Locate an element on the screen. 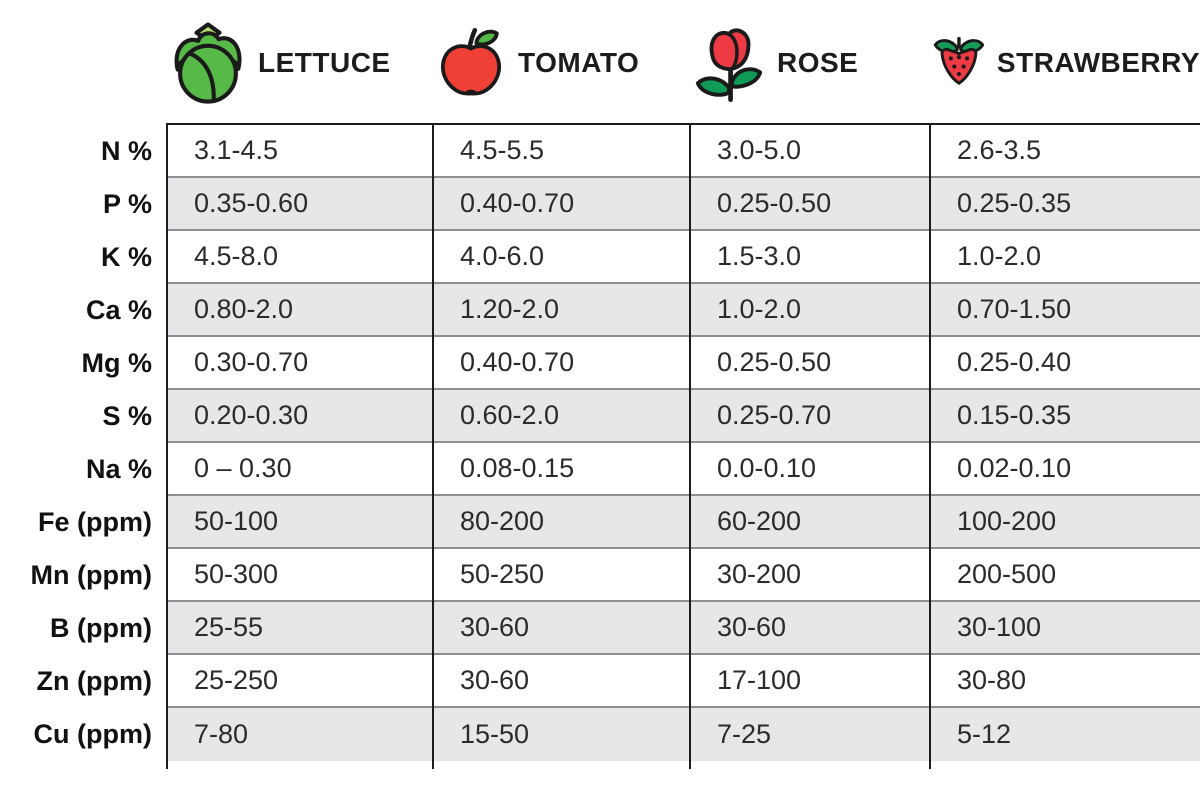 This screenshot has height=800, width=1200. cell-lettuce: 0.30-0.70 is located at coordinates (300, 363).